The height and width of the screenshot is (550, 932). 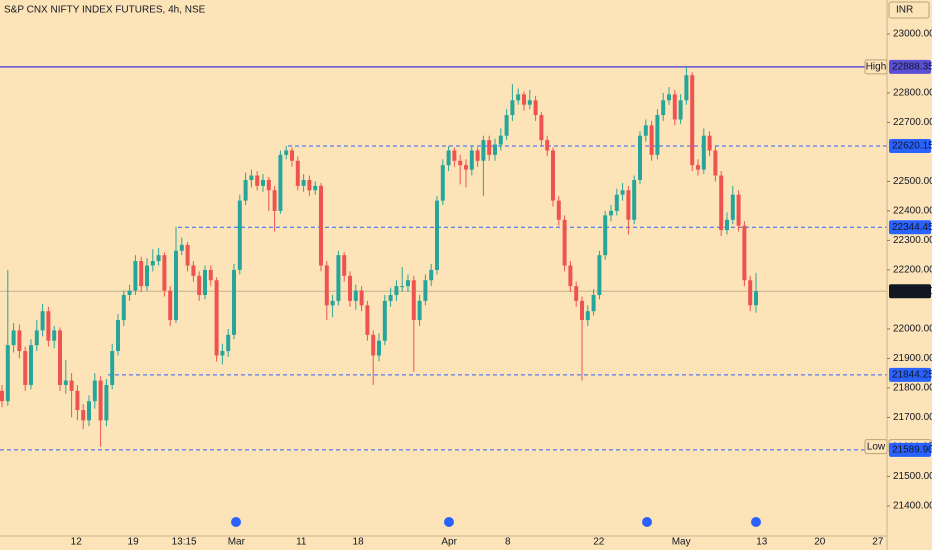 What do you see at coordinates (301, 542) in the screenshot?
I see `x-tick-label: 11` at bounding box center [301, 542].